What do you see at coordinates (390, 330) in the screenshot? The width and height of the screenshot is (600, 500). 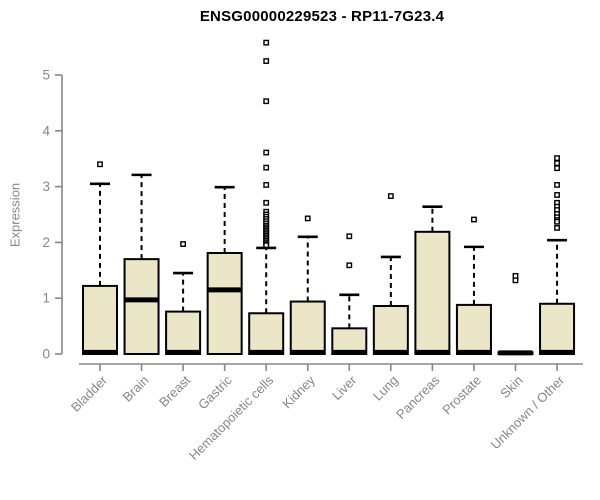 I see `box-lung` at bounding box center [390, 330].